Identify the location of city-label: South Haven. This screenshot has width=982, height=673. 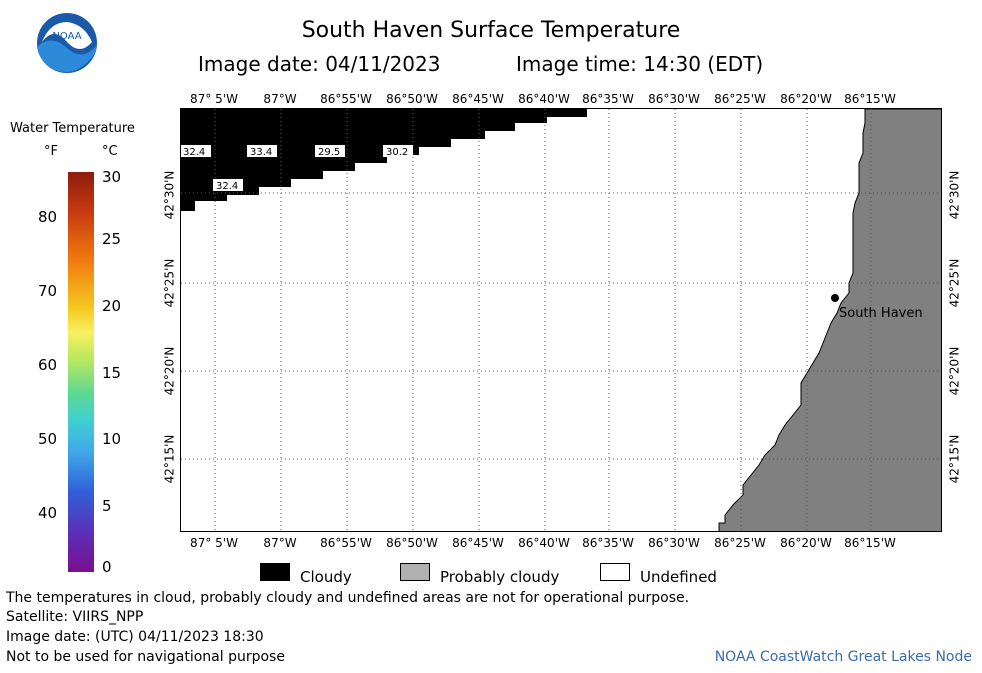
(881, 313).